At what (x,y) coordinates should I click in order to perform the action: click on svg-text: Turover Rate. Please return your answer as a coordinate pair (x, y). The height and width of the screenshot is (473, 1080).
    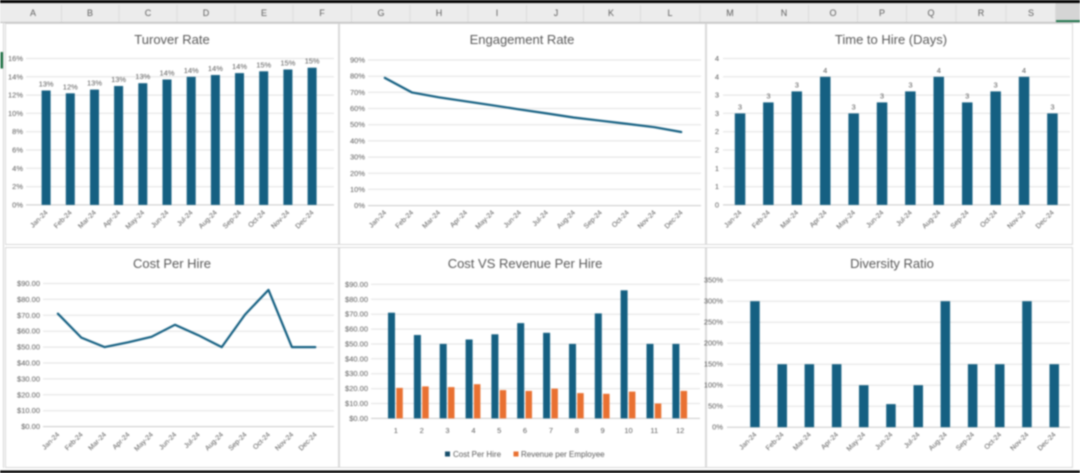
    Looking at the image, I should click on (171, 39).